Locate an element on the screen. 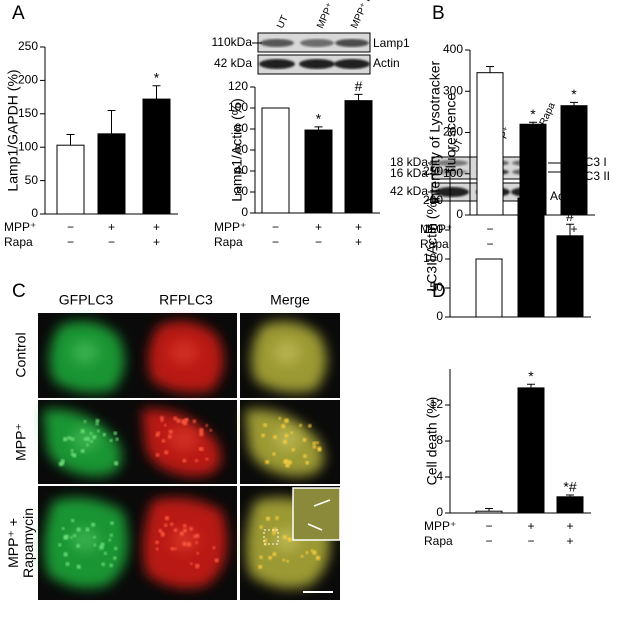  y-axis-label: Lamp1/GAPDH (%) is located at coordinates (13, 130).